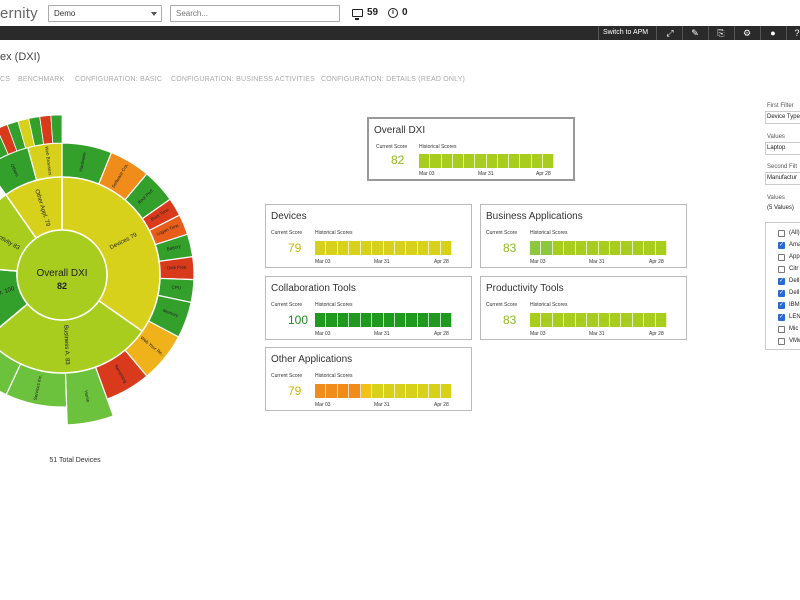 This screenshot has height=600, width=800. Describe the element at coordinates (782, 117) in the screenshot. I see `first-filter-select` at that location.